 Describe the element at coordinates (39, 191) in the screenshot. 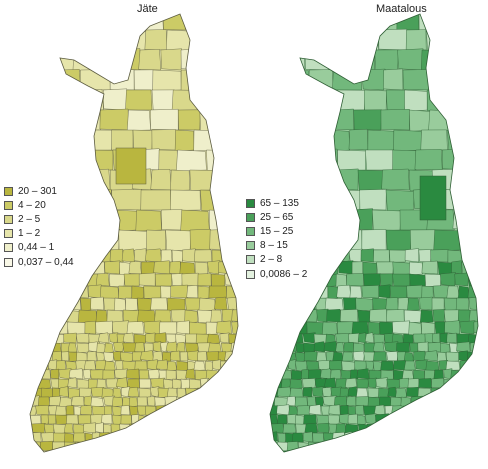

I see `legend-item: 20 – 301` at that location.